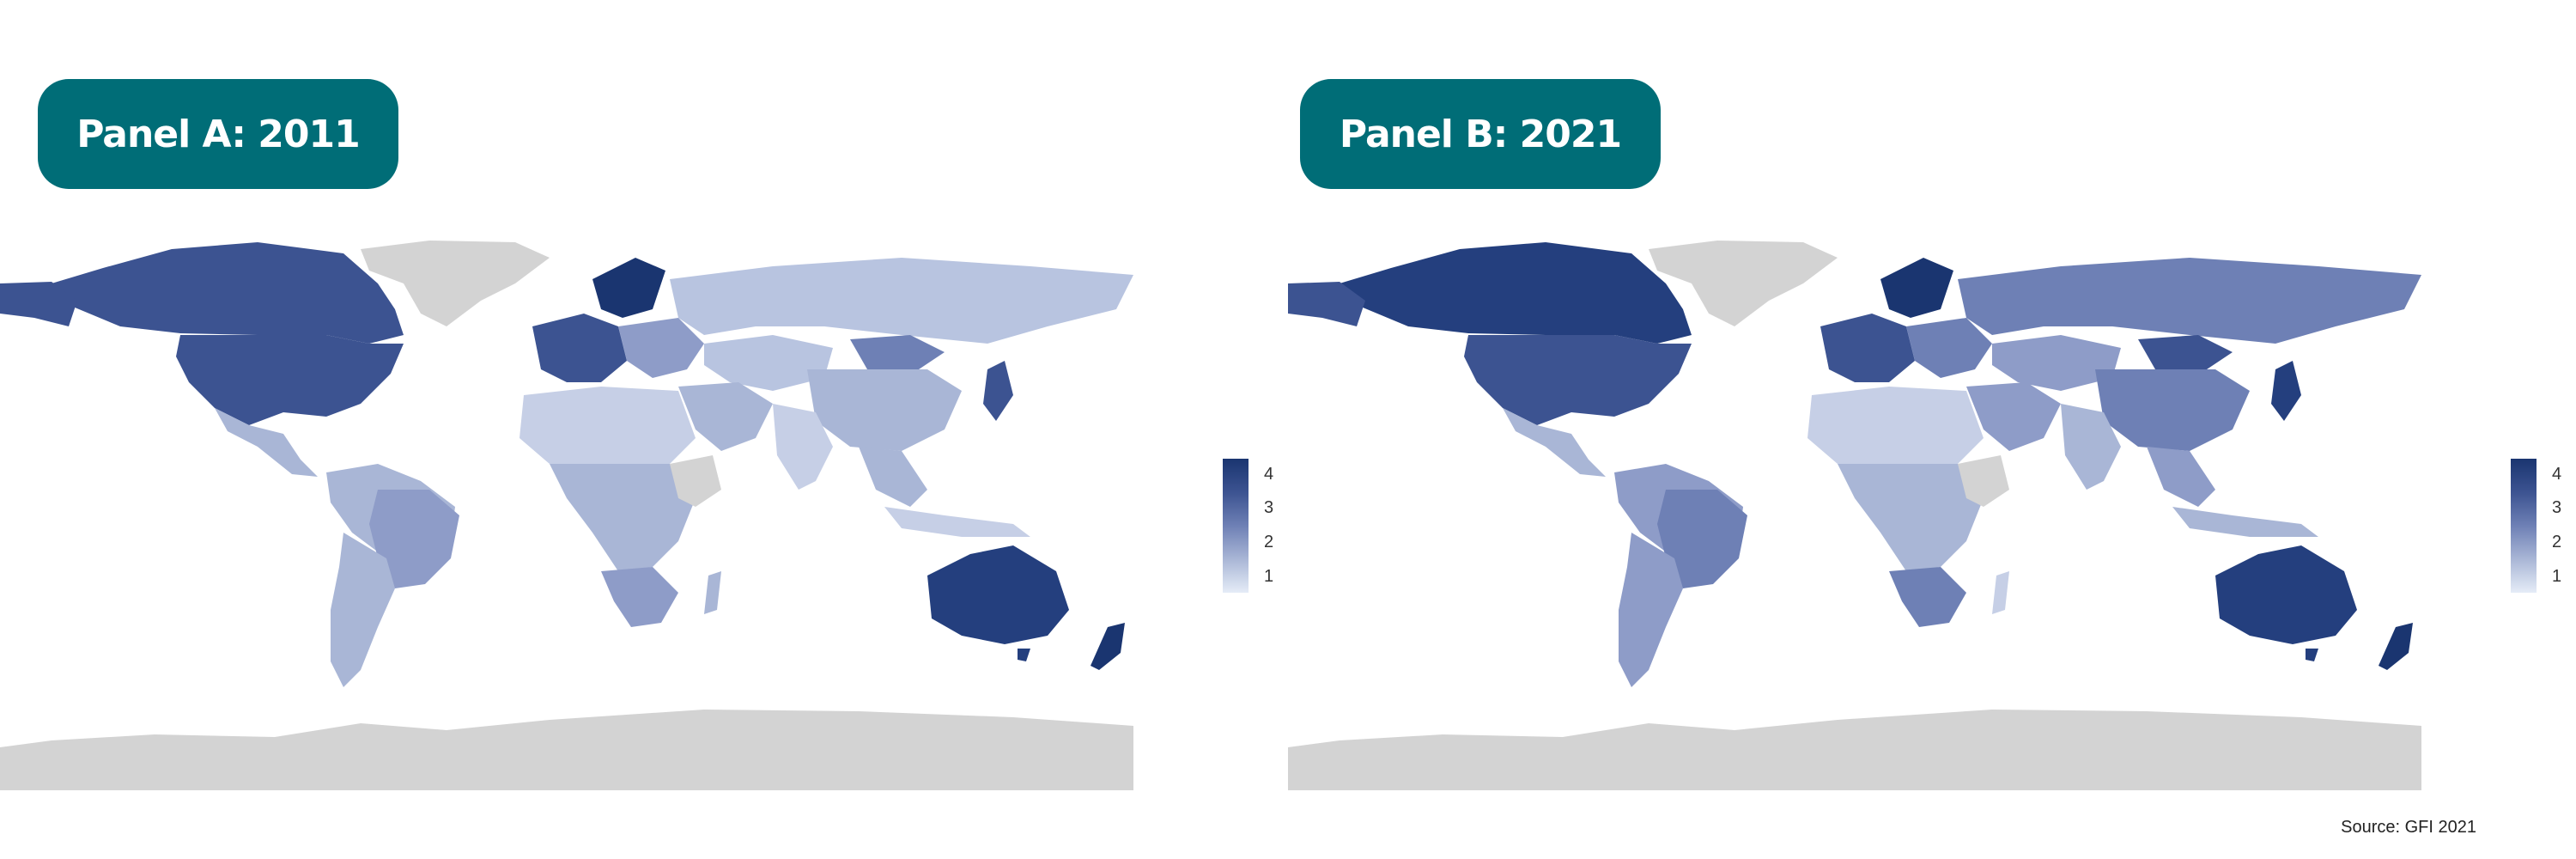 This screenshot has width=2576, height=859. I want to click on source-caption: Source: GFI 2021, so click(2408, 827).